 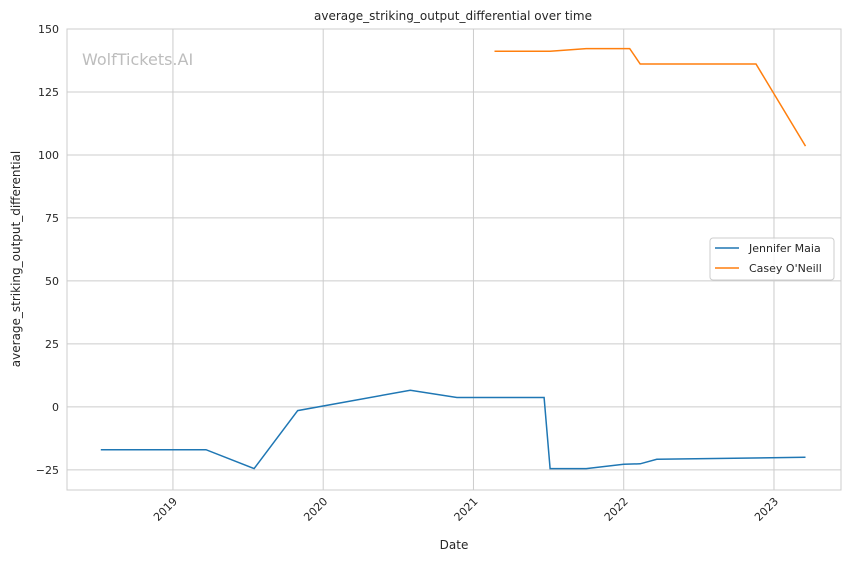 I want to click on x-tick-label: 2021, so click(x=466, y=509).